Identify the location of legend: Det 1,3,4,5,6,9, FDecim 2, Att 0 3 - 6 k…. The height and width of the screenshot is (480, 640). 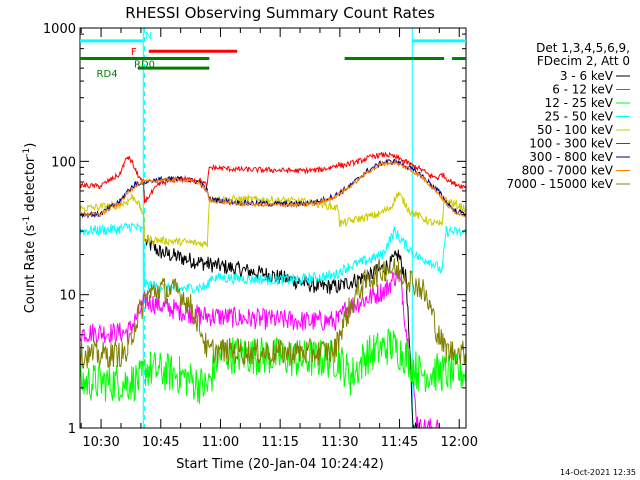
(568, 116).